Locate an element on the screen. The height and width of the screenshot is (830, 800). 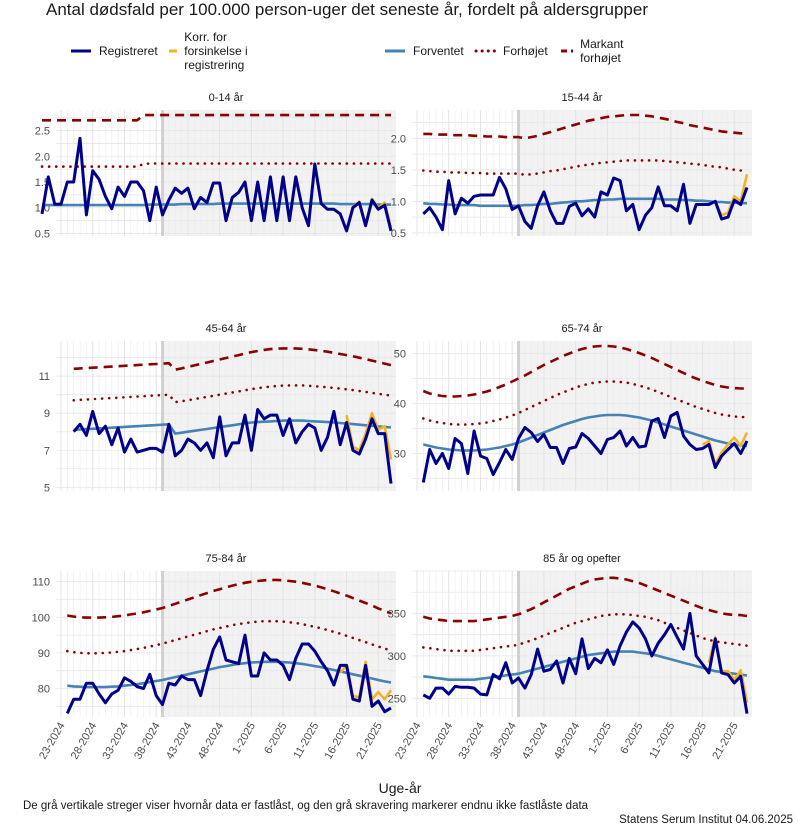
y-tick-label: 300 is located at coordinates (397, 657).